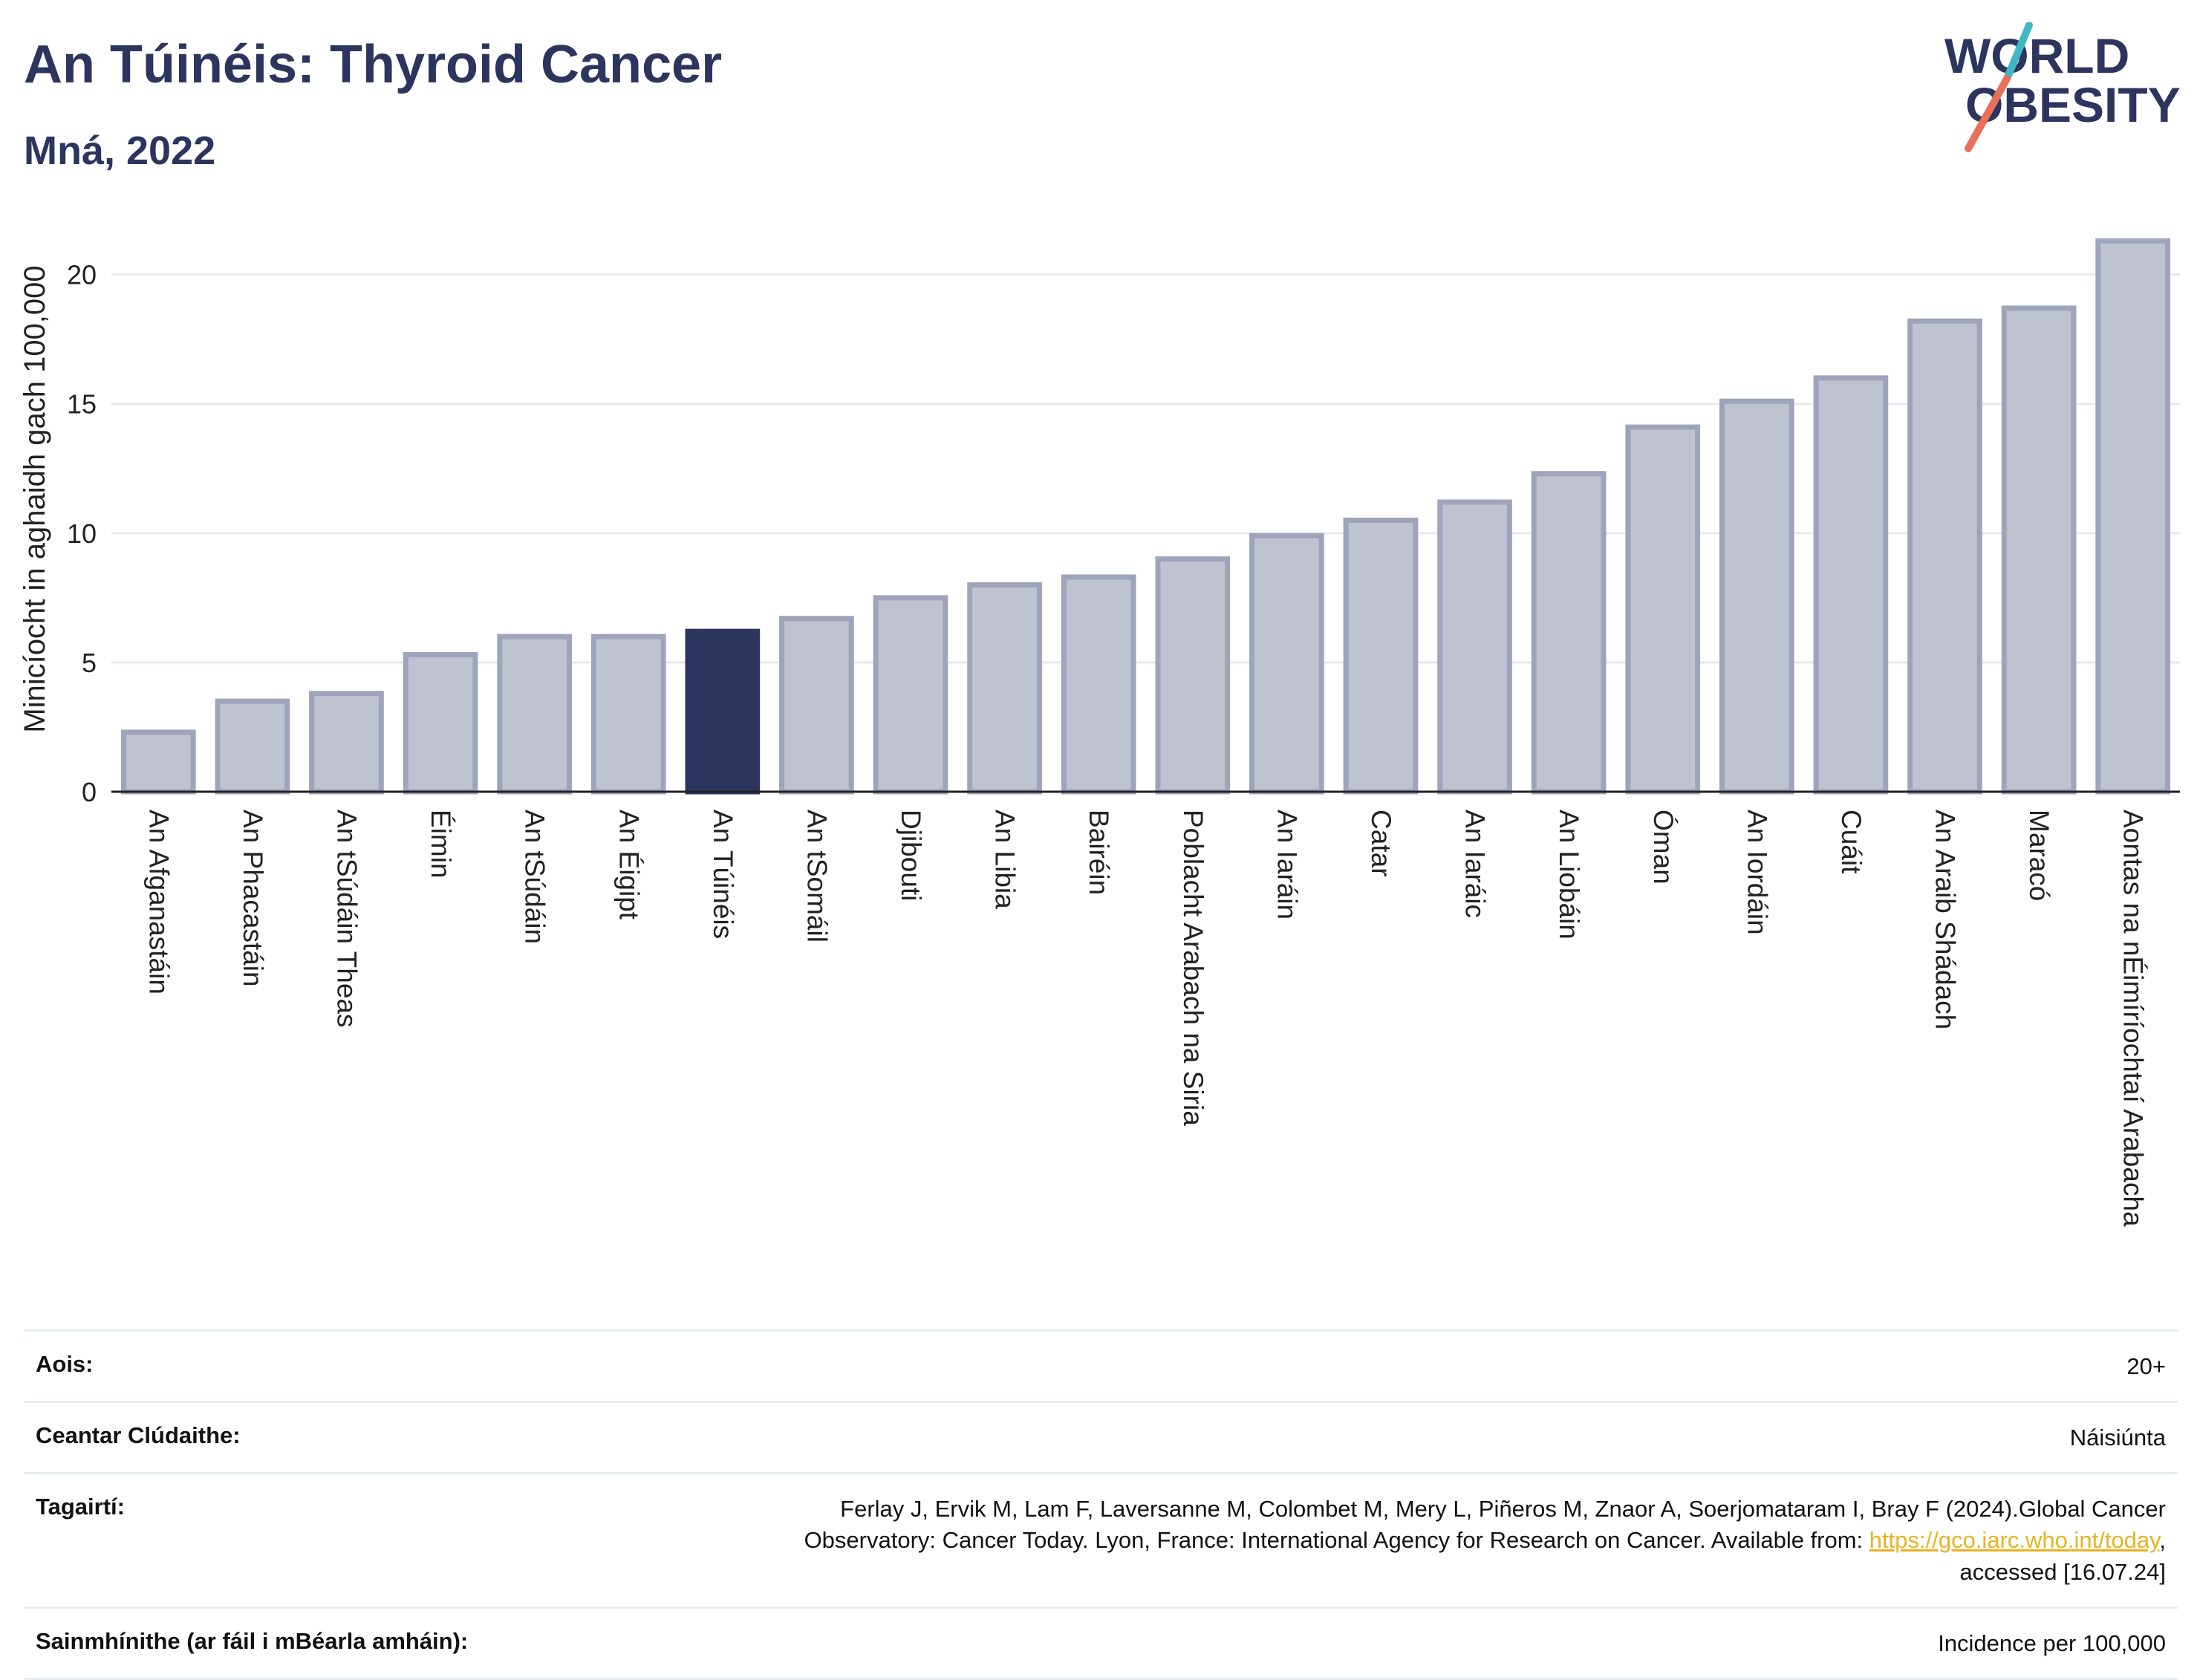 This screenshot has height=1680, width=2197. Describe the element at coordinates (346, 919) in the screenshot. I see `x-tick-label: An tSúdáin Theas` at that location.